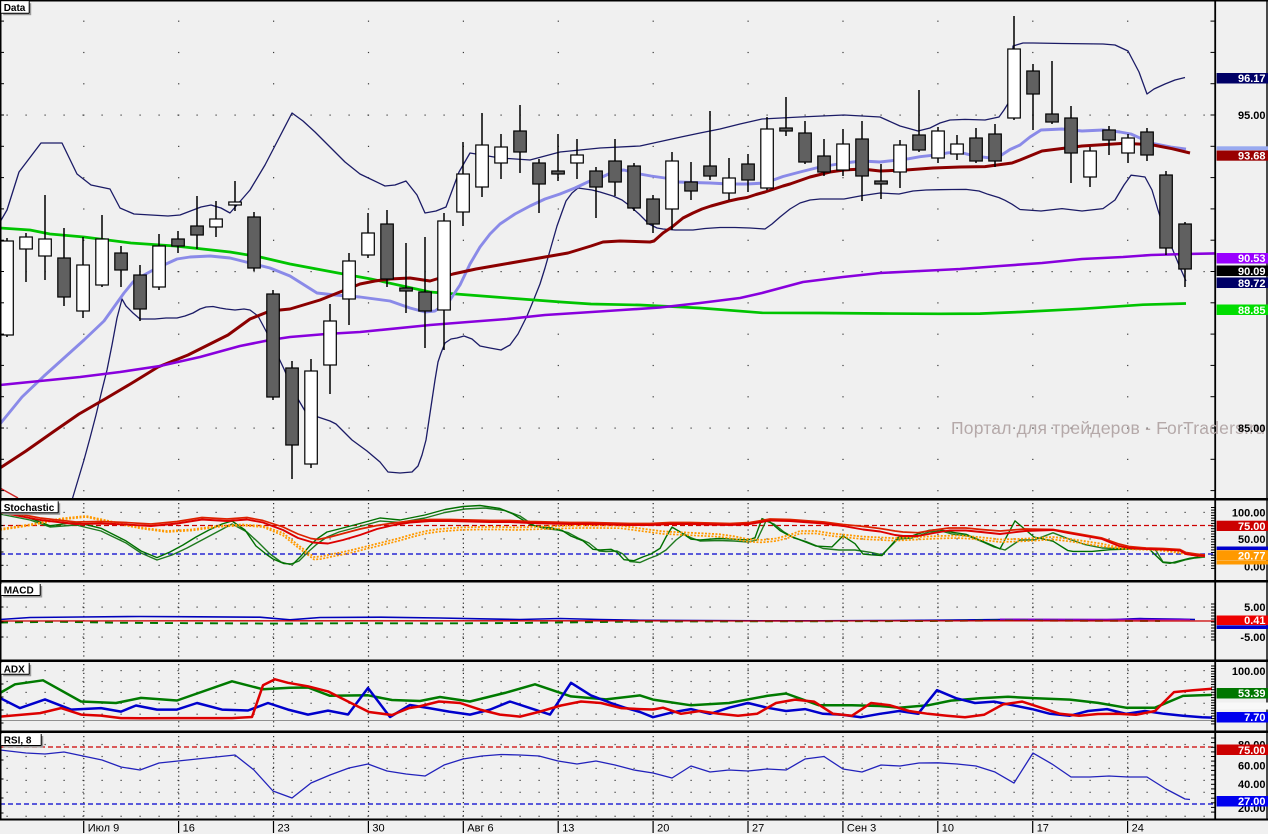 This screenshot has width=1268, height=834. Describe the element at coordinates (1252, 79) in the screenshot. I see `svg-text: 96.17` at that location.